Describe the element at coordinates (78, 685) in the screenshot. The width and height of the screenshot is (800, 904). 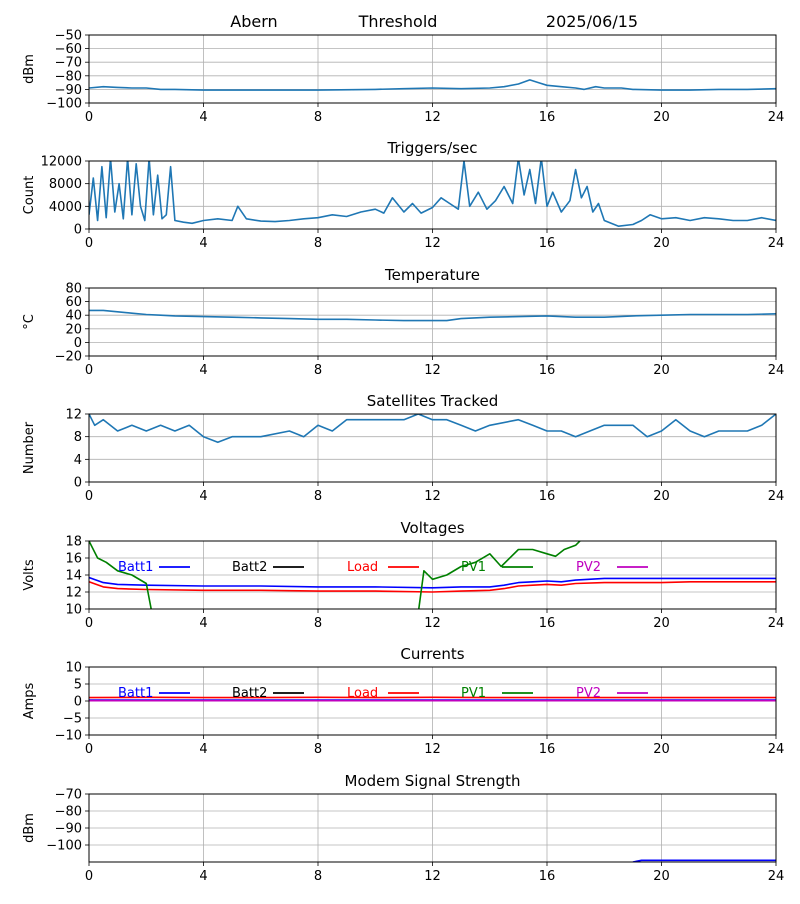
I see `y-tick-label: 5` at that location.